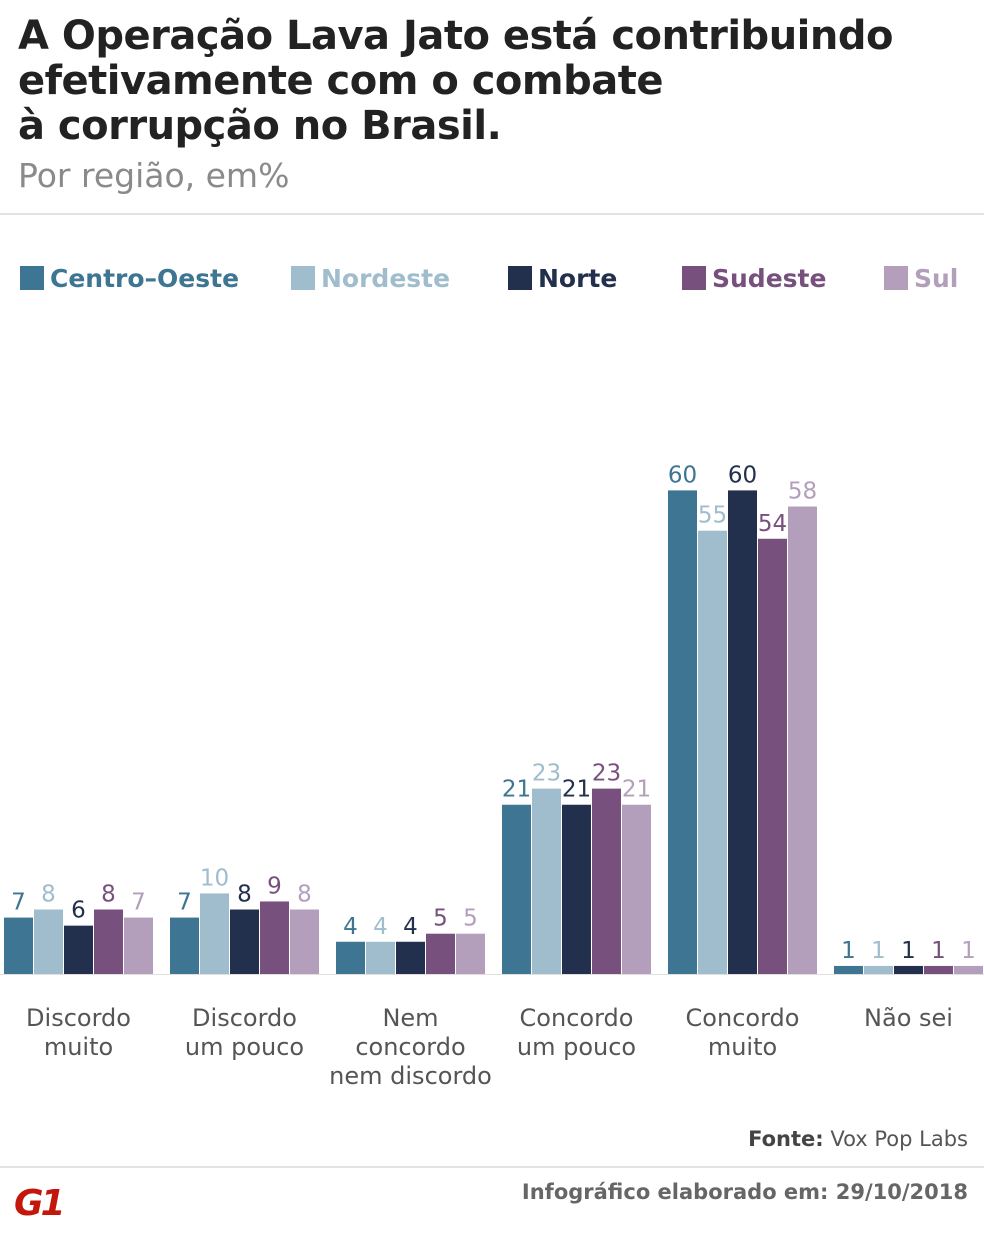 This screenshot has width=984, height=1249. I want to click on chart-subtitle: Por região, em%, so click(154, 175).